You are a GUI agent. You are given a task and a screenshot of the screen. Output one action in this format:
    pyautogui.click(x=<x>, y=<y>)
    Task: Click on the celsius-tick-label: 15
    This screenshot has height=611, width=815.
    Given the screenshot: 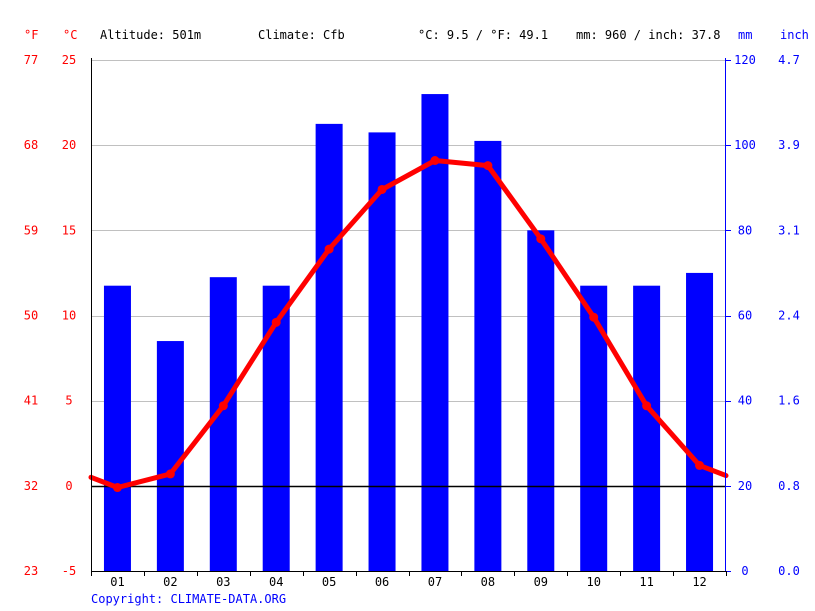 What is the action you would take?
    pyautogui.click(x=69, y=230)
    